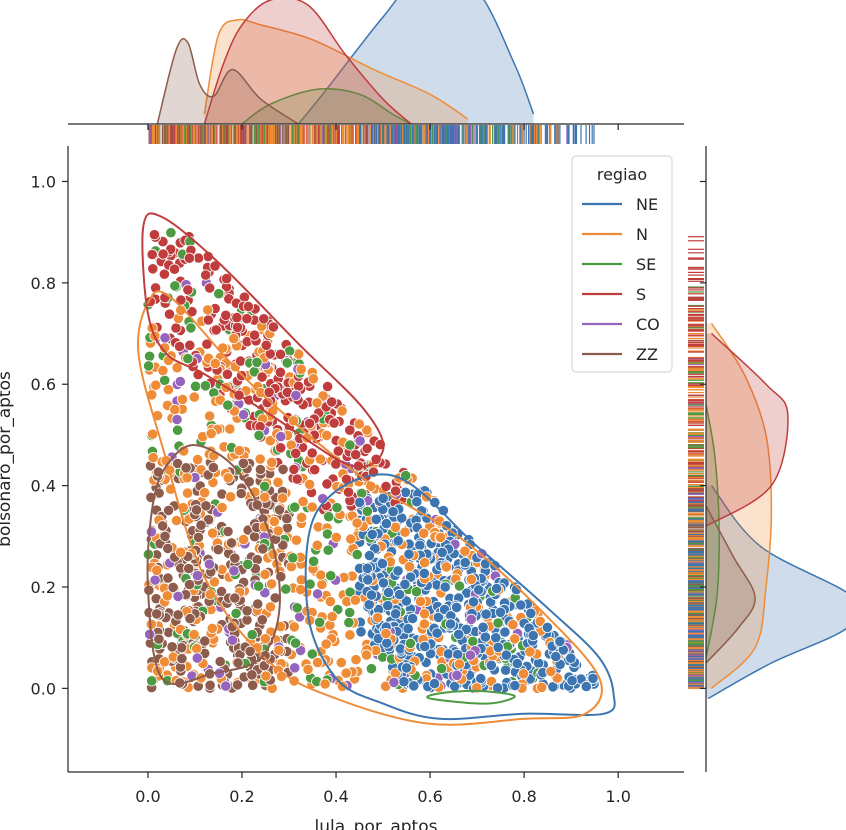  I want to click on y-tick-label: 1.0, so click(43, 181).